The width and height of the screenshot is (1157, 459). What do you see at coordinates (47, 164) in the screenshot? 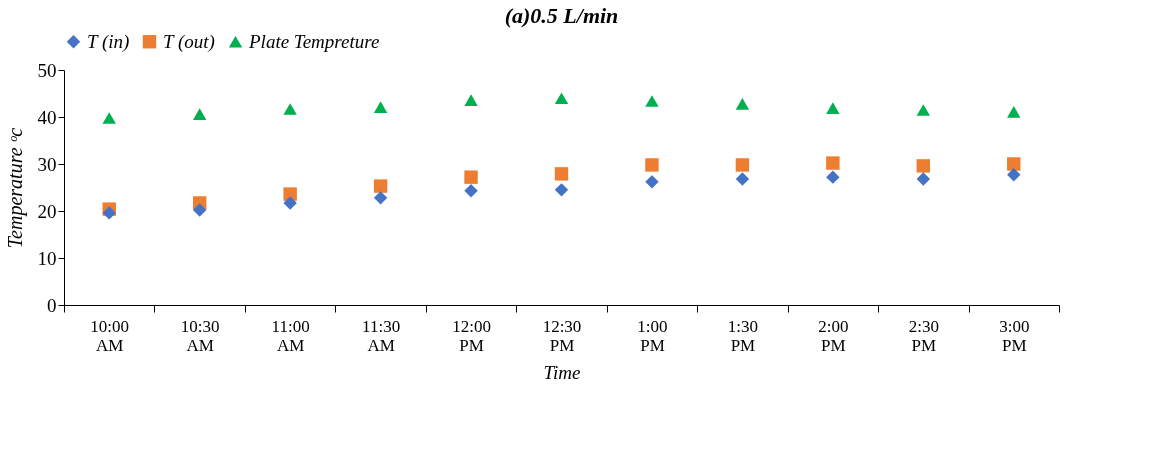
I see `y-tick-label: 30` at bounding box center [47, 164].